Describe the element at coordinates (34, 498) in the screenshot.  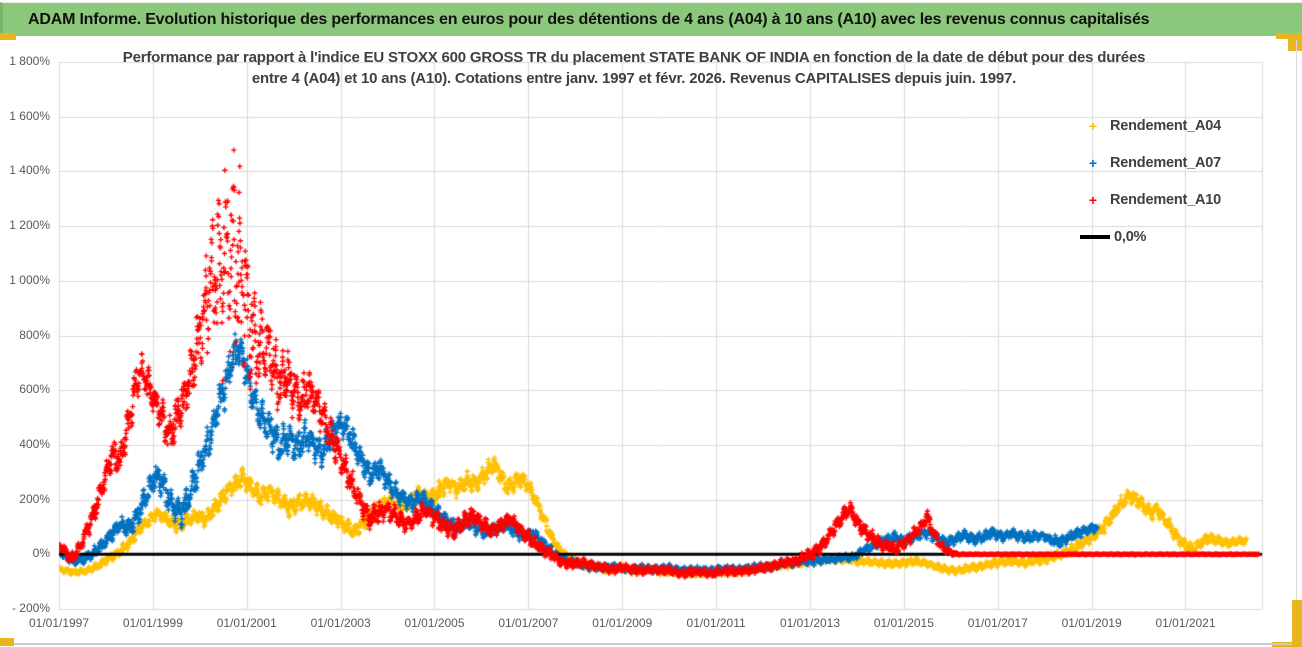
I see `y-tick-label: 200%` at that location.